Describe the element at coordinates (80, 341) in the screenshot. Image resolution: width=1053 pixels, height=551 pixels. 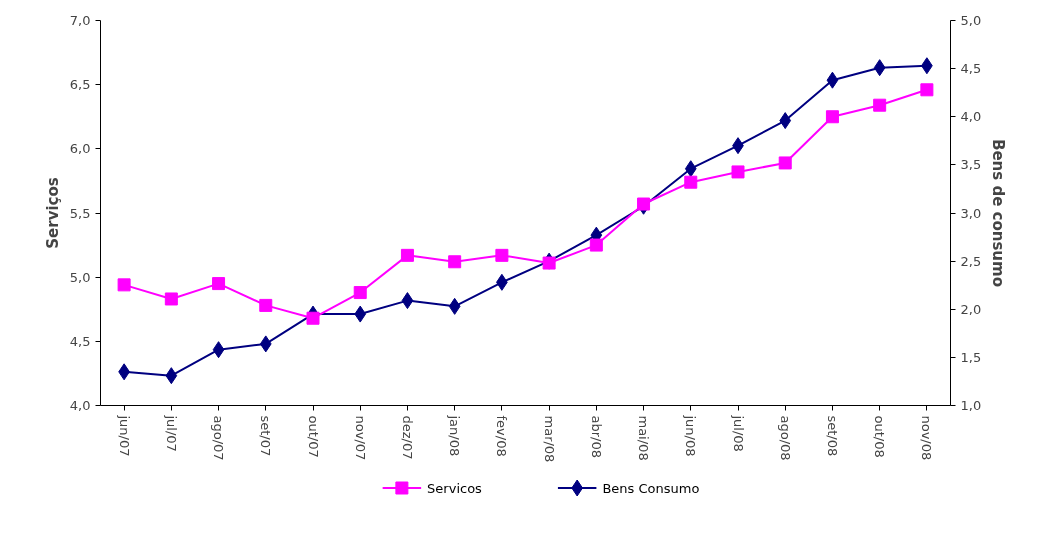
I see `y-tick-label: 4,5` at that location.